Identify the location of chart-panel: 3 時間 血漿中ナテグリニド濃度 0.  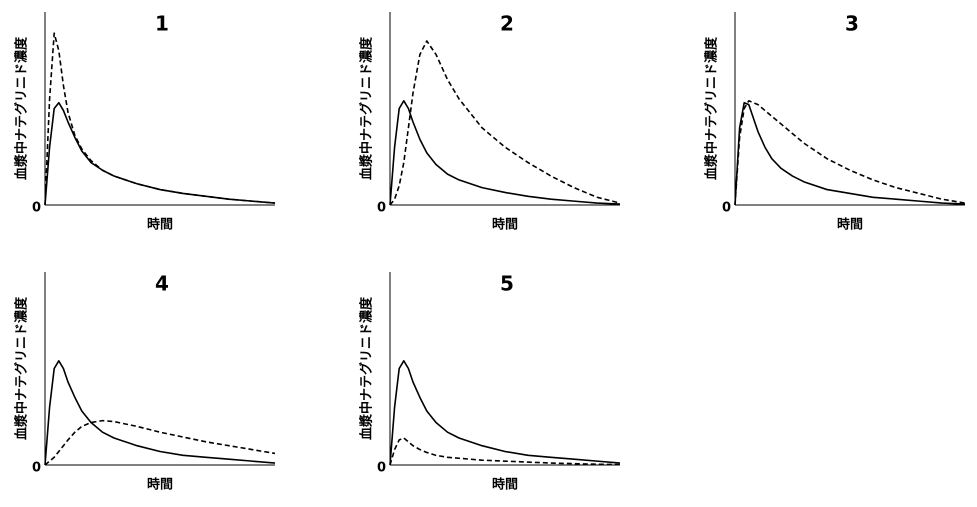
(835, 122).